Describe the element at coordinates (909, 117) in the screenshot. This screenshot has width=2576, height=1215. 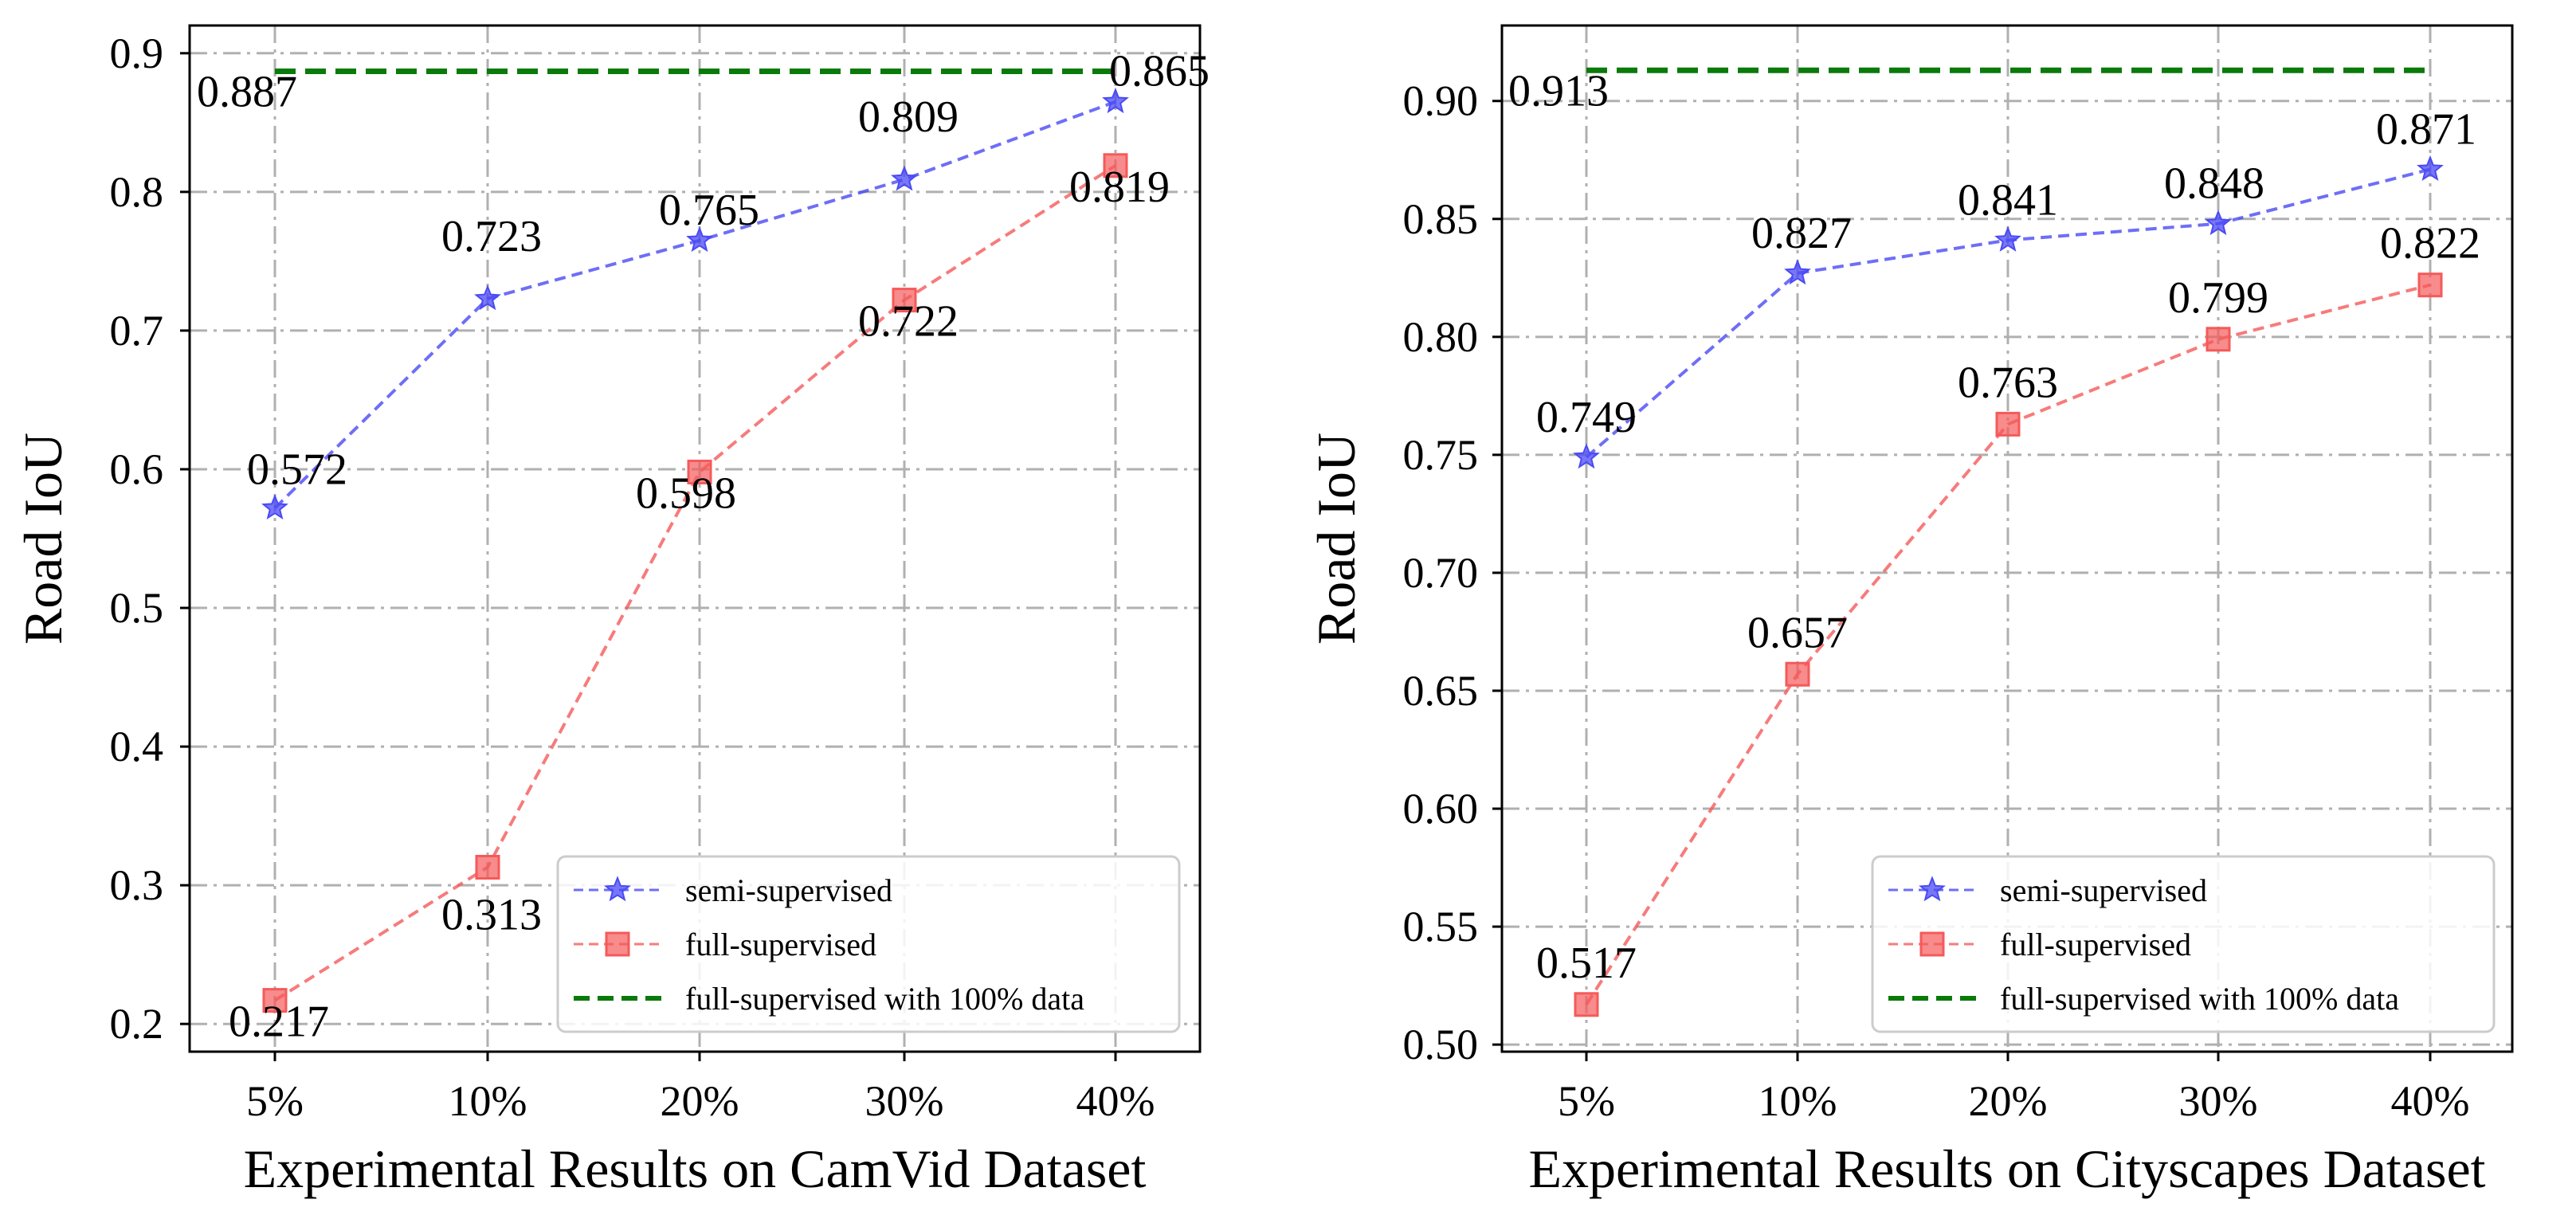
I see `data-label-semi-supervised: 0.809` at that location.